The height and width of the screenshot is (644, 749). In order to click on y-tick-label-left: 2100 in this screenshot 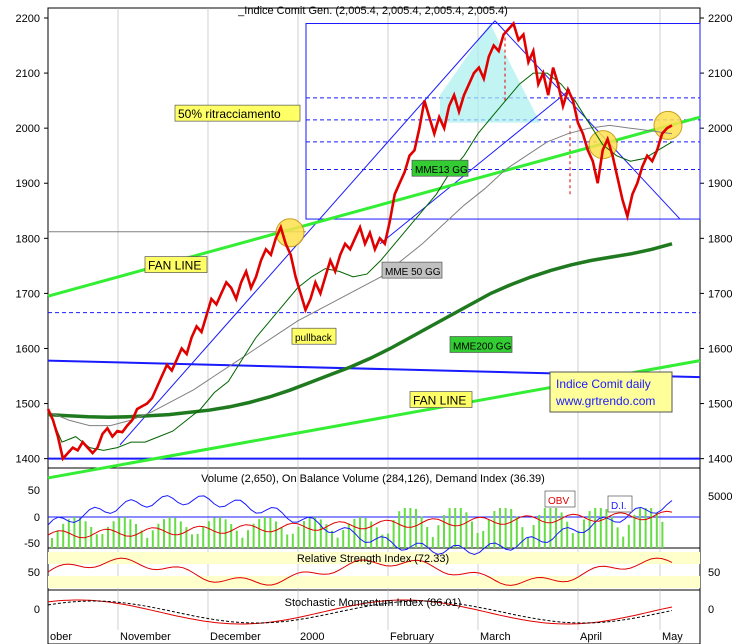, I will do `click(28, 74)`.